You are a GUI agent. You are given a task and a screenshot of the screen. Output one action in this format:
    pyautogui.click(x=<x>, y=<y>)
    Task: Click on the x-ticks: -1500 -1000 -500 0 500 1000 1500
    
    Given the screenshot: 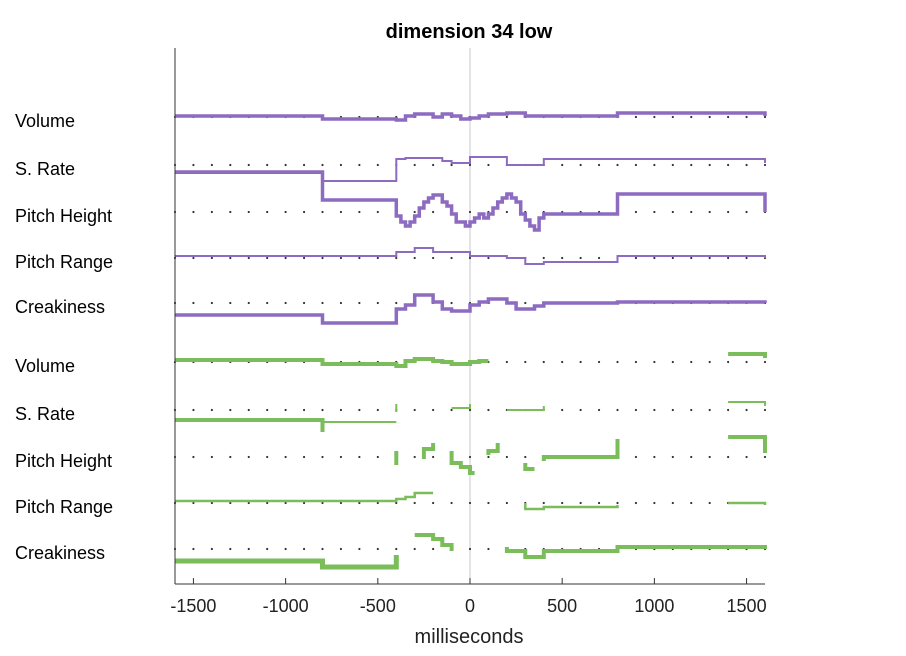 What is the action you would take?
    pyautogui.click(x=468, y=597)
    